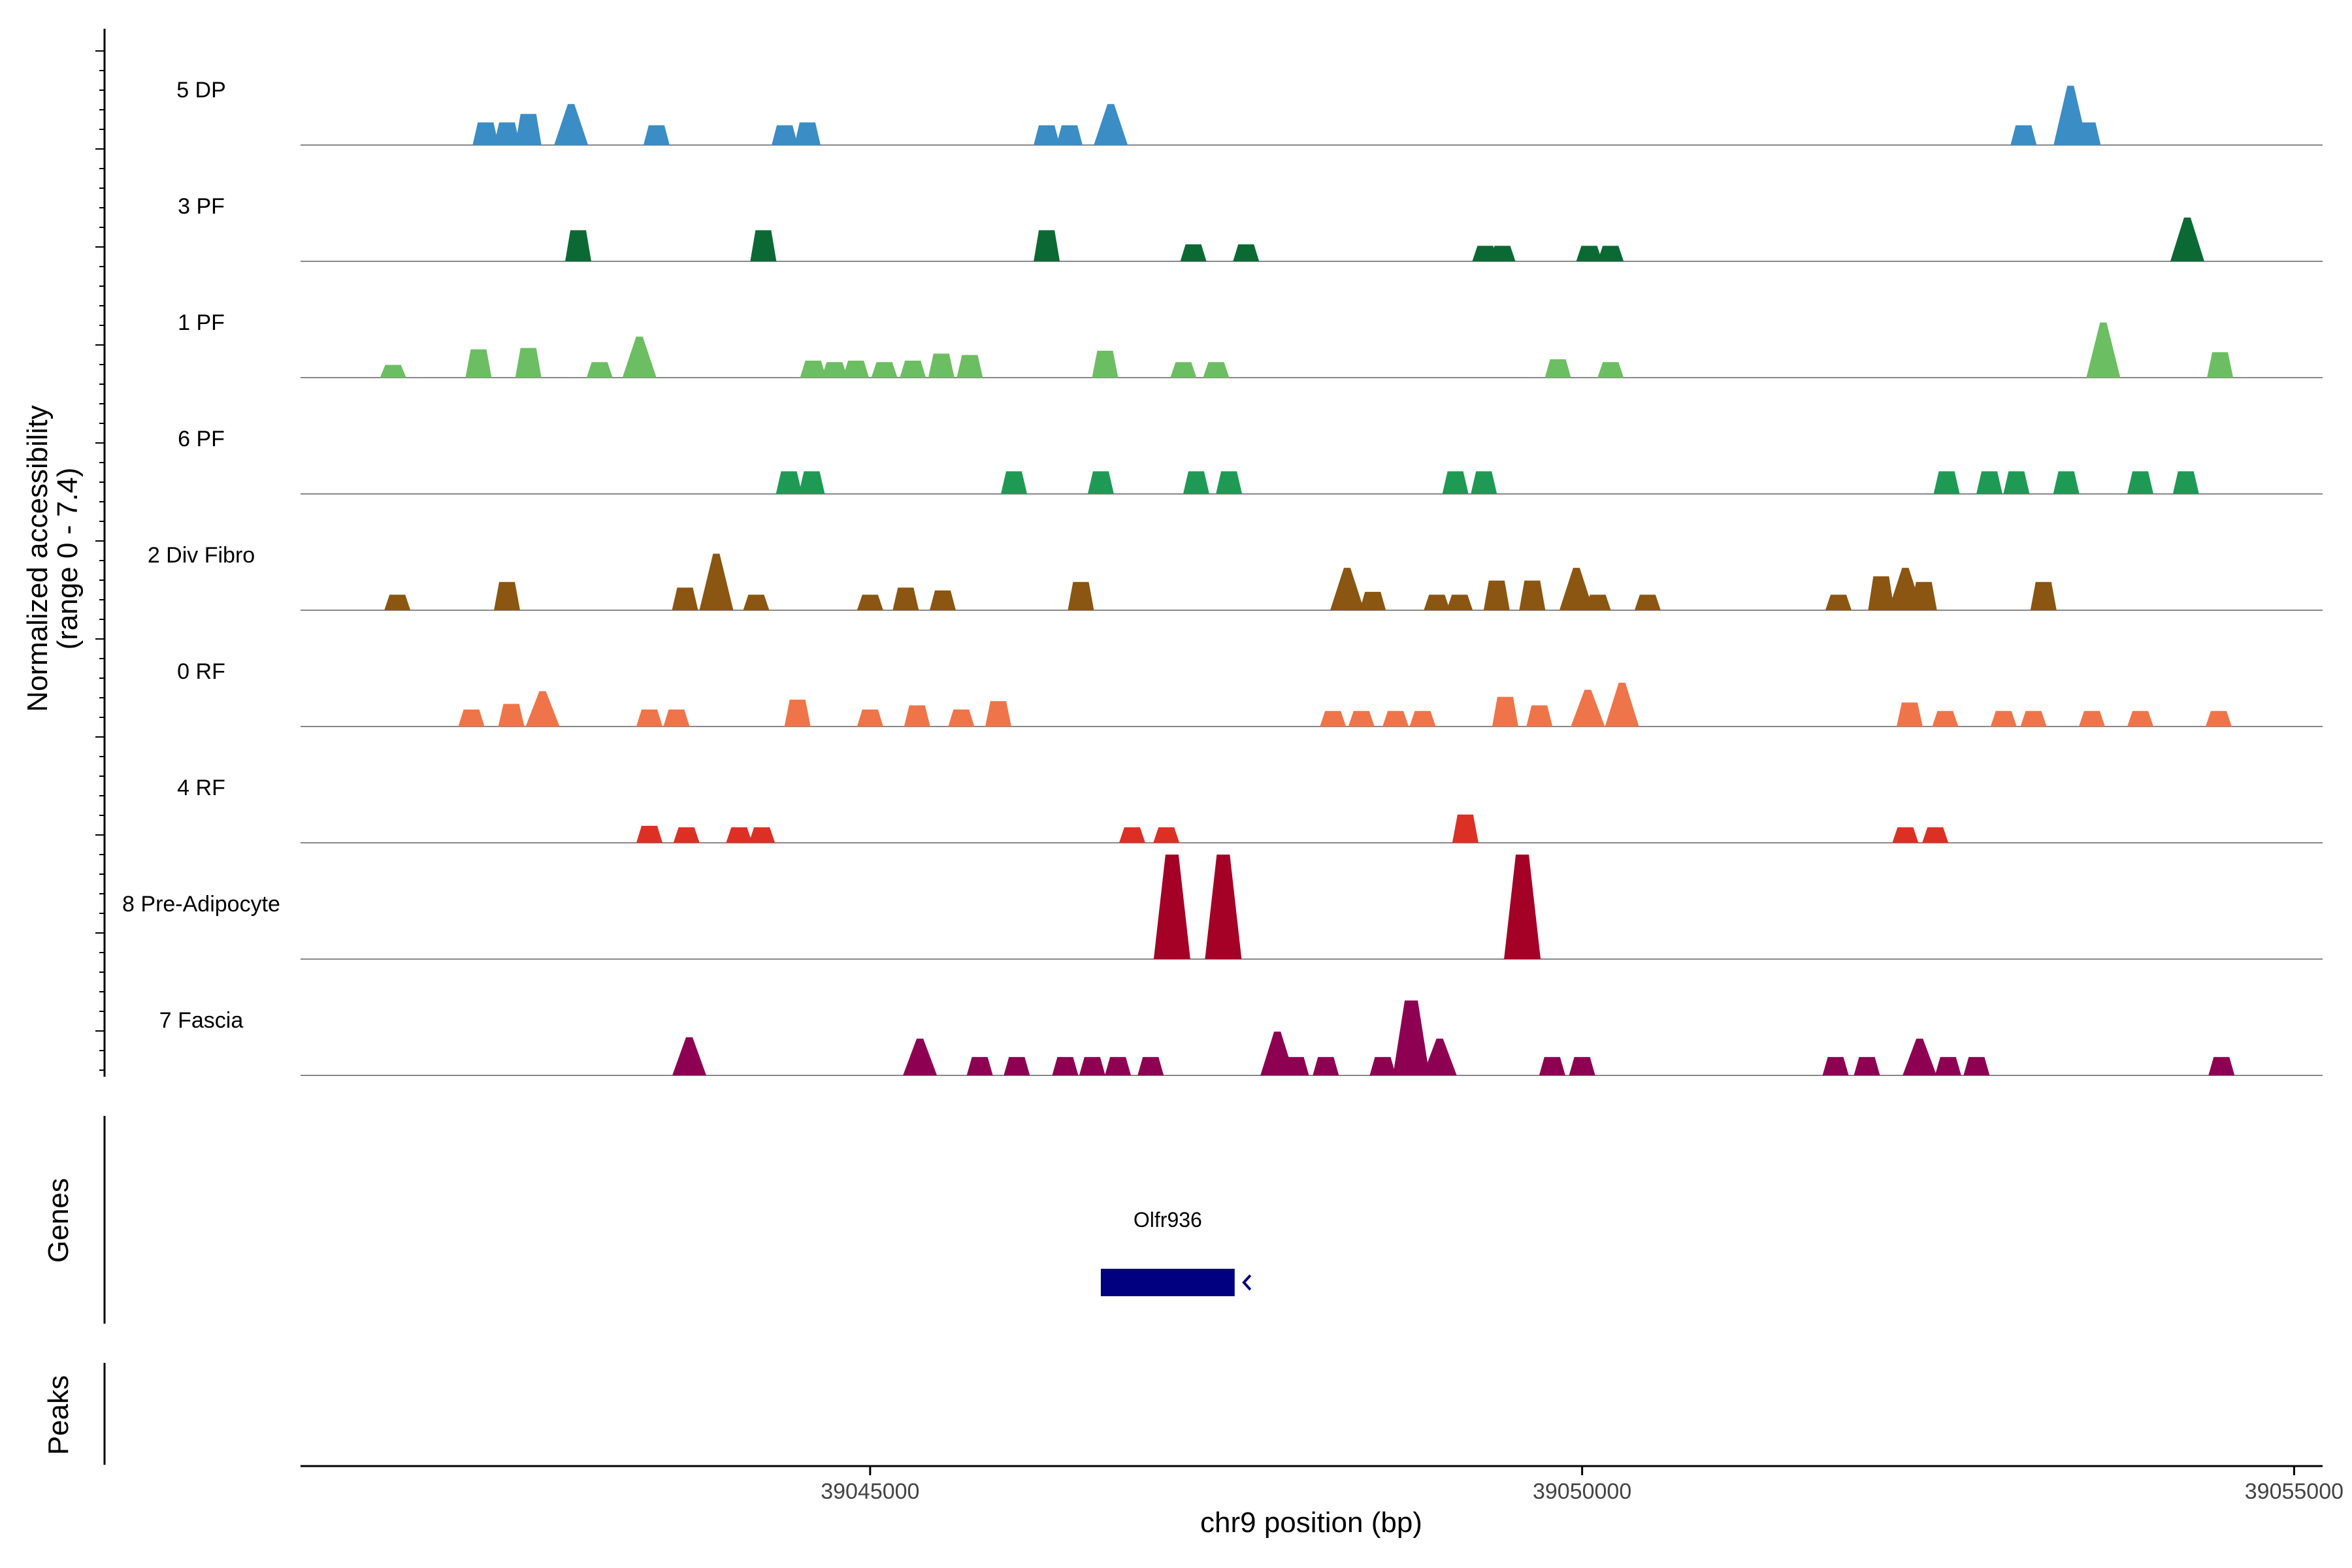 This screenshot has width=2352, height=1568. I want to click on gene-strand-arrow, so click(1247, 1282).